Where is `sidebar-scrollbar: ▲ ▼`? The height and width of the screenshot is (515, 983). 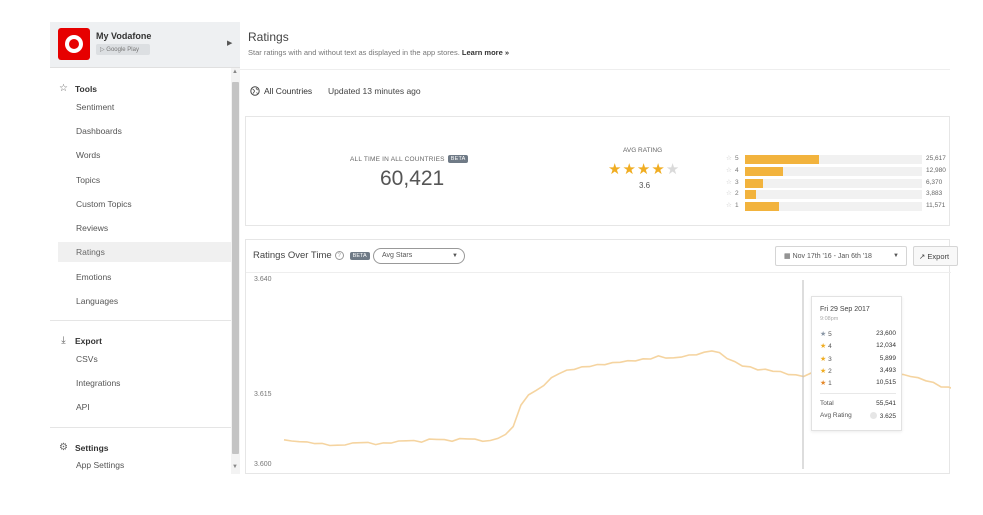
sidebar-scrollbar: ▲ ▼ is located at coordinates (235, 271).